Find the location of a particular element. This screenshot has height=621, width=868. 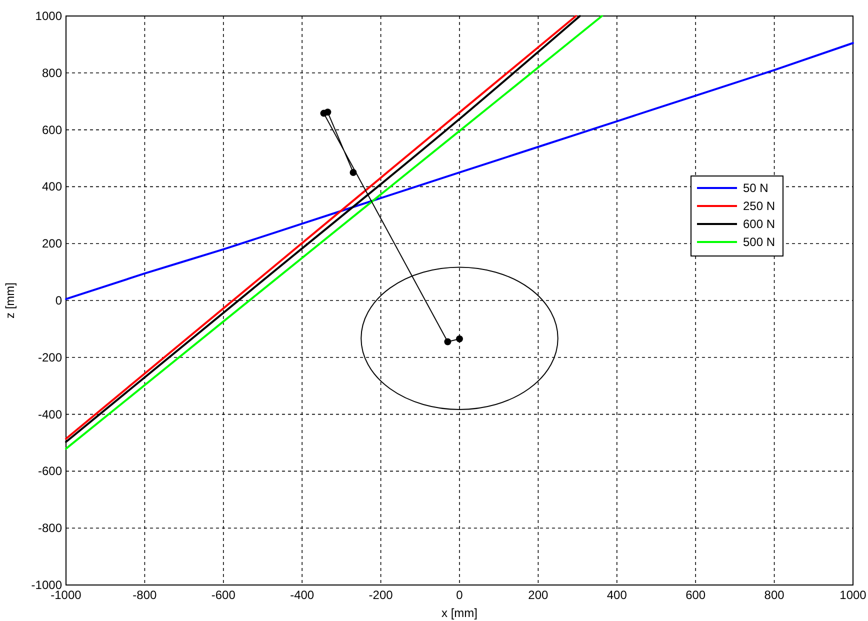

x-tick-label: -800 is located at coordinates (145, 595).